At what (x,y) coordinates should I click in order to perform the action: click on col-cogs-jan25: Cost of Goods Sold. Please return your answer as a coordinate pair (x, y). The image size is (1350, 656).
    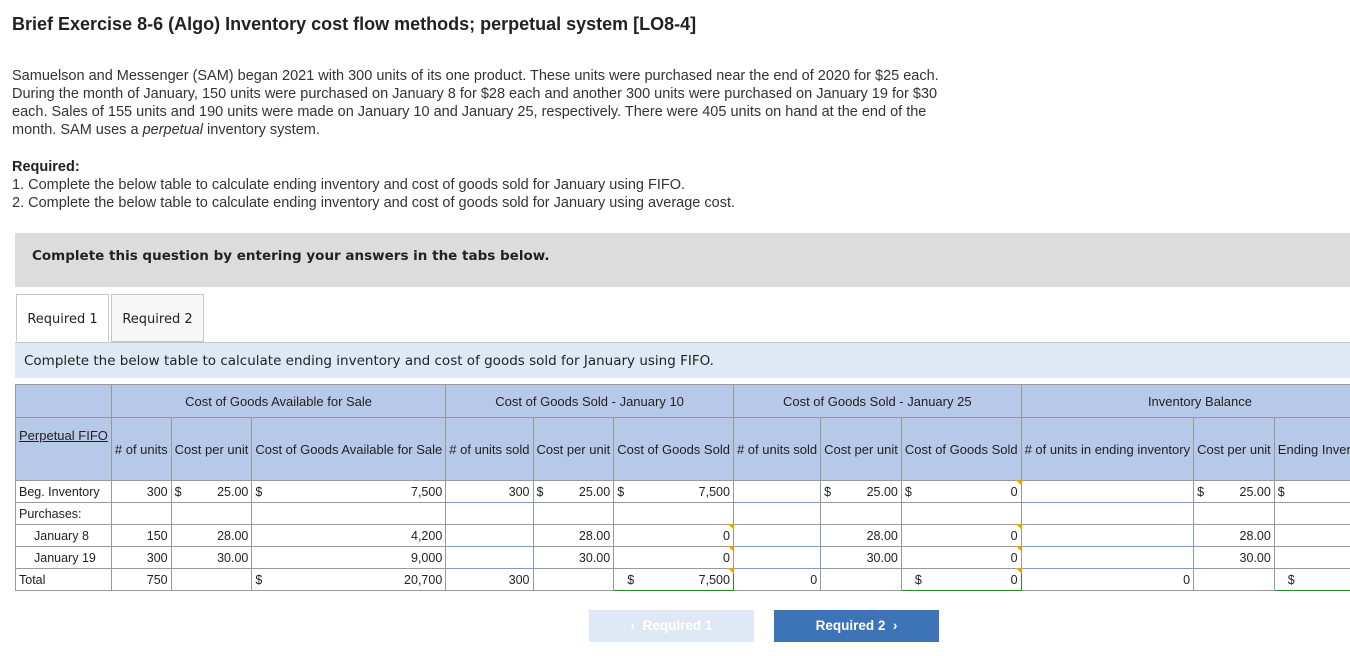
    Looking at the image, I should click on (961, 449).